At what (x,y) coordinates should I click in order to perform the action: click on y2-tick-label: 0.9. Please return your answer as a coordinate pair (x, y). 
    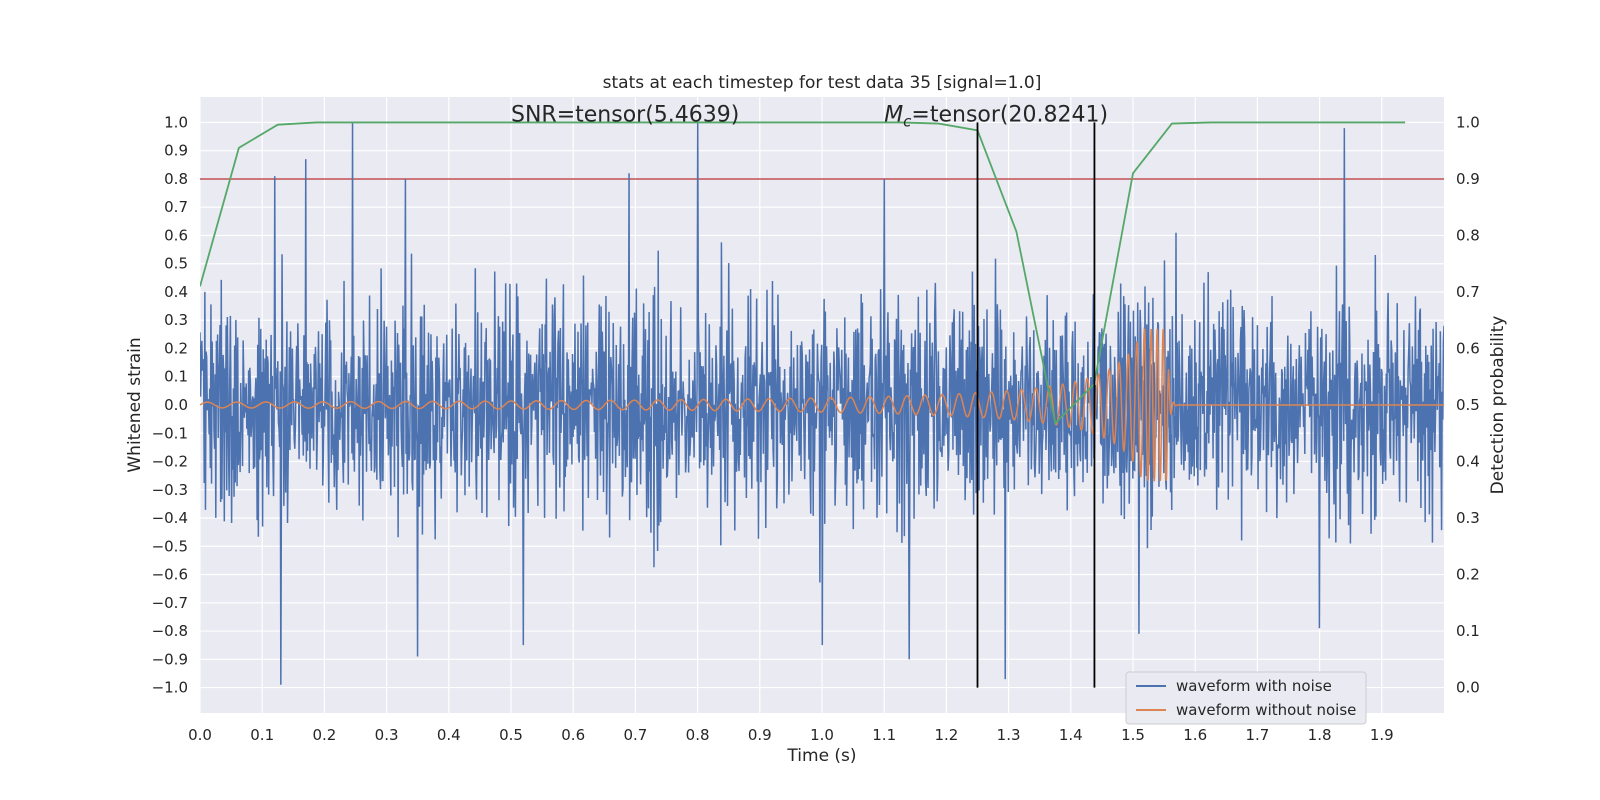
    Looking at the image, I should click on (1468, 179).